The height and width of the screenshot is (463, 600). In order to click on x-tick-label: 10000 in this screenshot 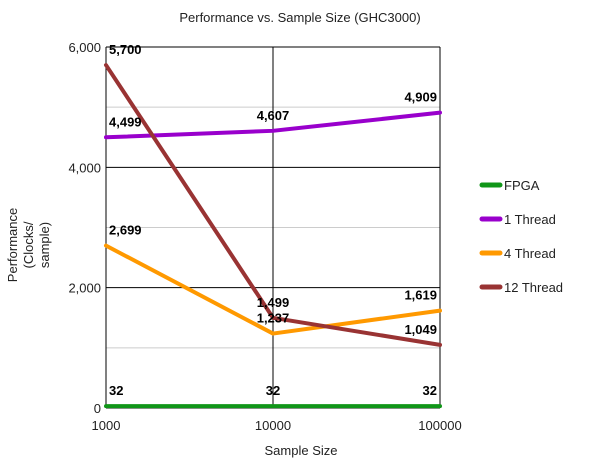, I will do `click(273, 425)`.